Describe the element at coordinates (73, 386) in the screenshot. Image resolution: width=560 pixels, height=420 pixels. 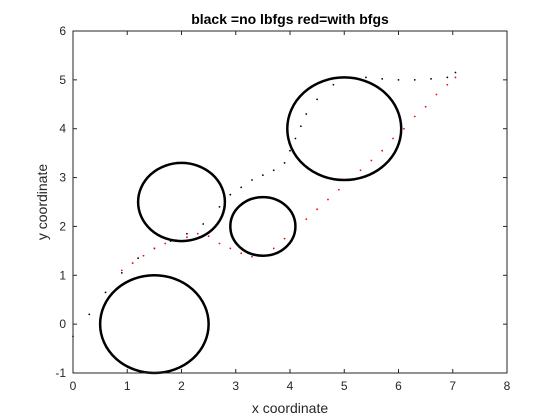
I see `x-tick-label: 0` at that location.